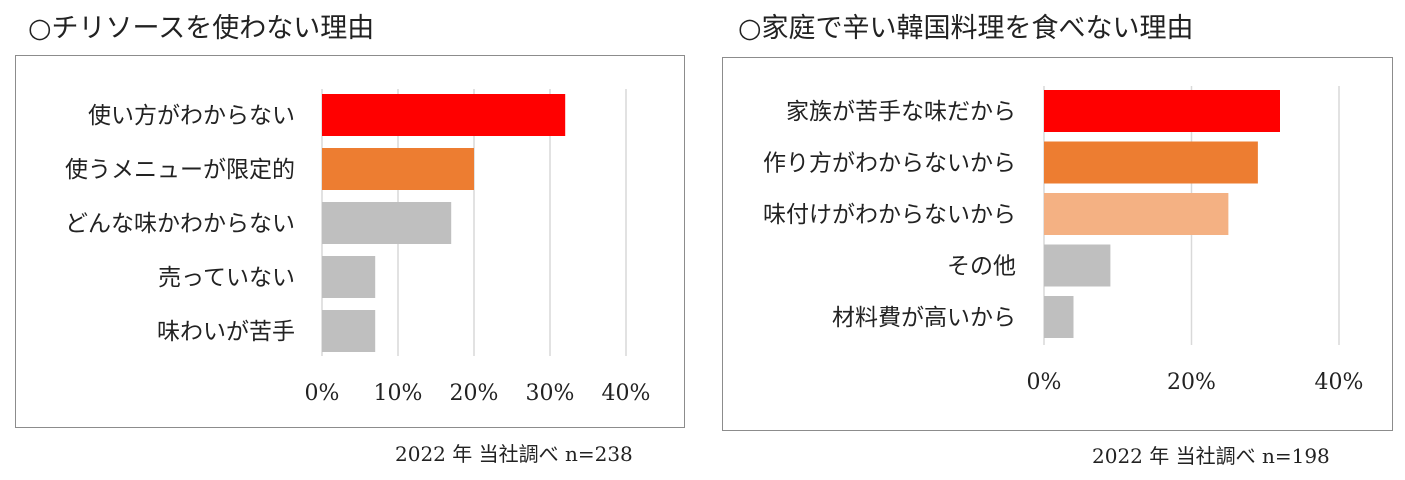 This screenshot has width=1405, height=480. Describe the element at coordinates (180, 224) in the screenshot. I see `left-category-label-2: どんな味かわからない` at that location.